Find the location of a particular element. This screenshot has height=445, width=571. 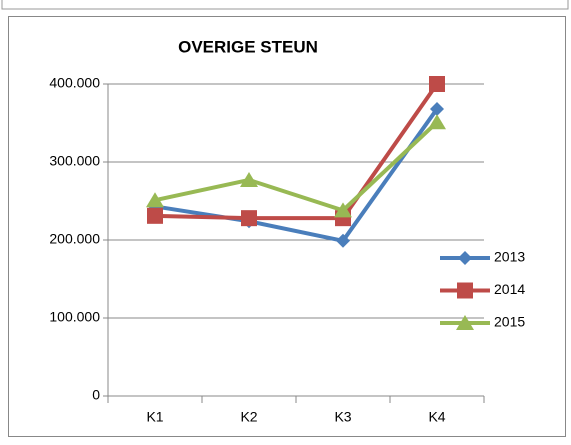

y-tick-label: 100.000 is located at coordinates (74, 317).